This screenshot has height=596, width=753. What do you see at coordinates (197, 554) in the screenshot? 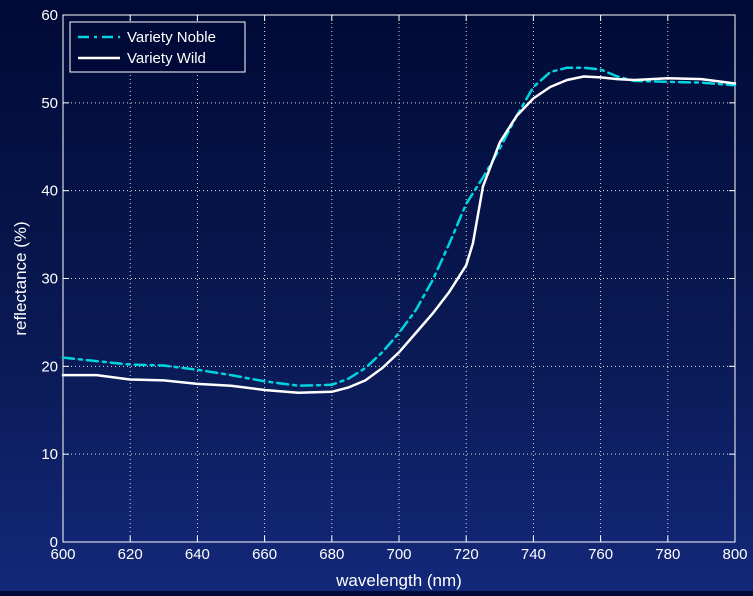
I see `x-tick-label: 640` at bounding box center [197, 554].